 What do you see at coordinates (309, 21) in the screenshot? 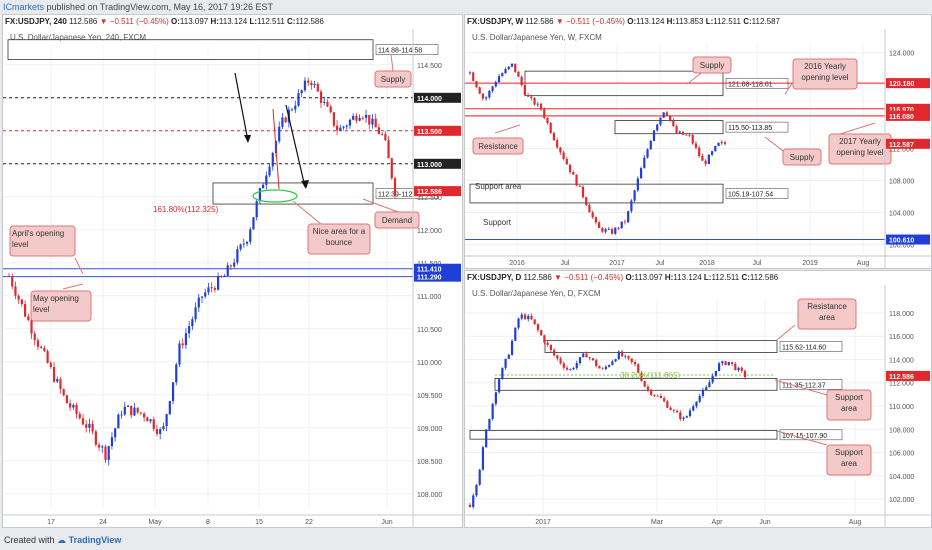
I see `close-value: 112.586` at bounding box center [309, 21].